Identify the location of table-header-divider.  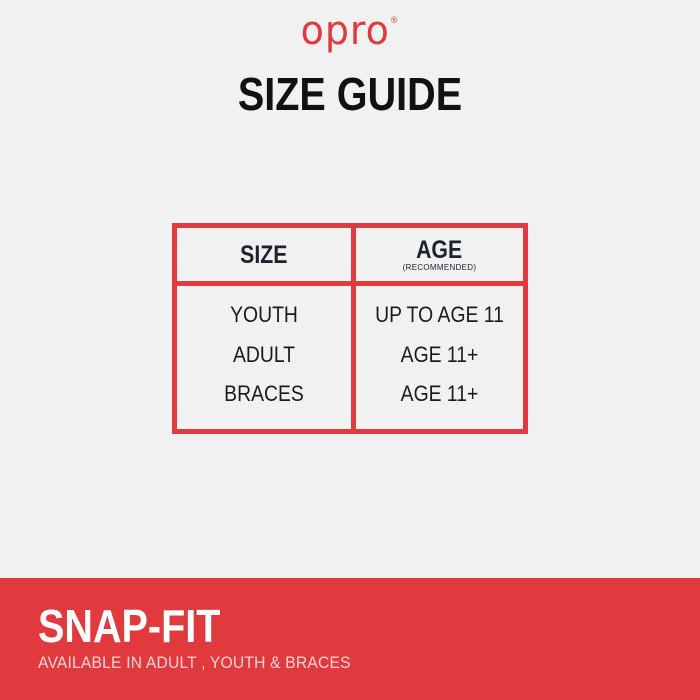
(350, 283).